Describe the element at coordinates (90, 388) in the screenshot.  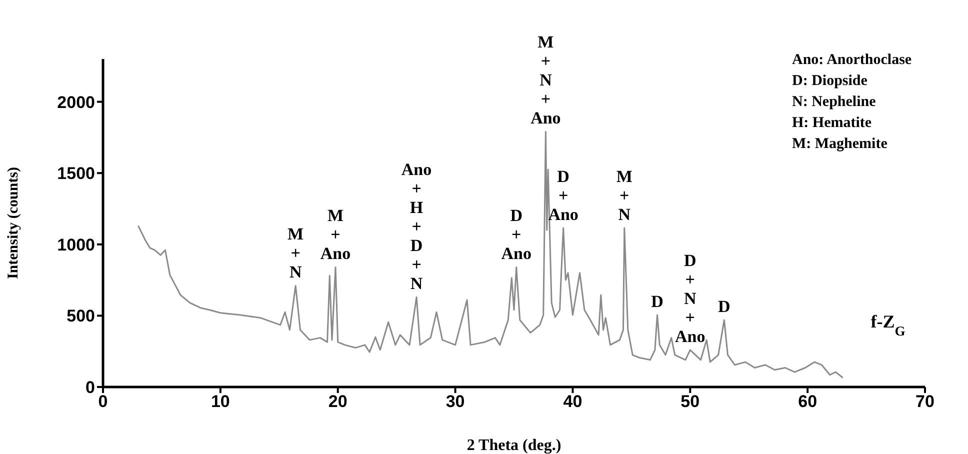
I see `y-tick-label: 0` at that location.